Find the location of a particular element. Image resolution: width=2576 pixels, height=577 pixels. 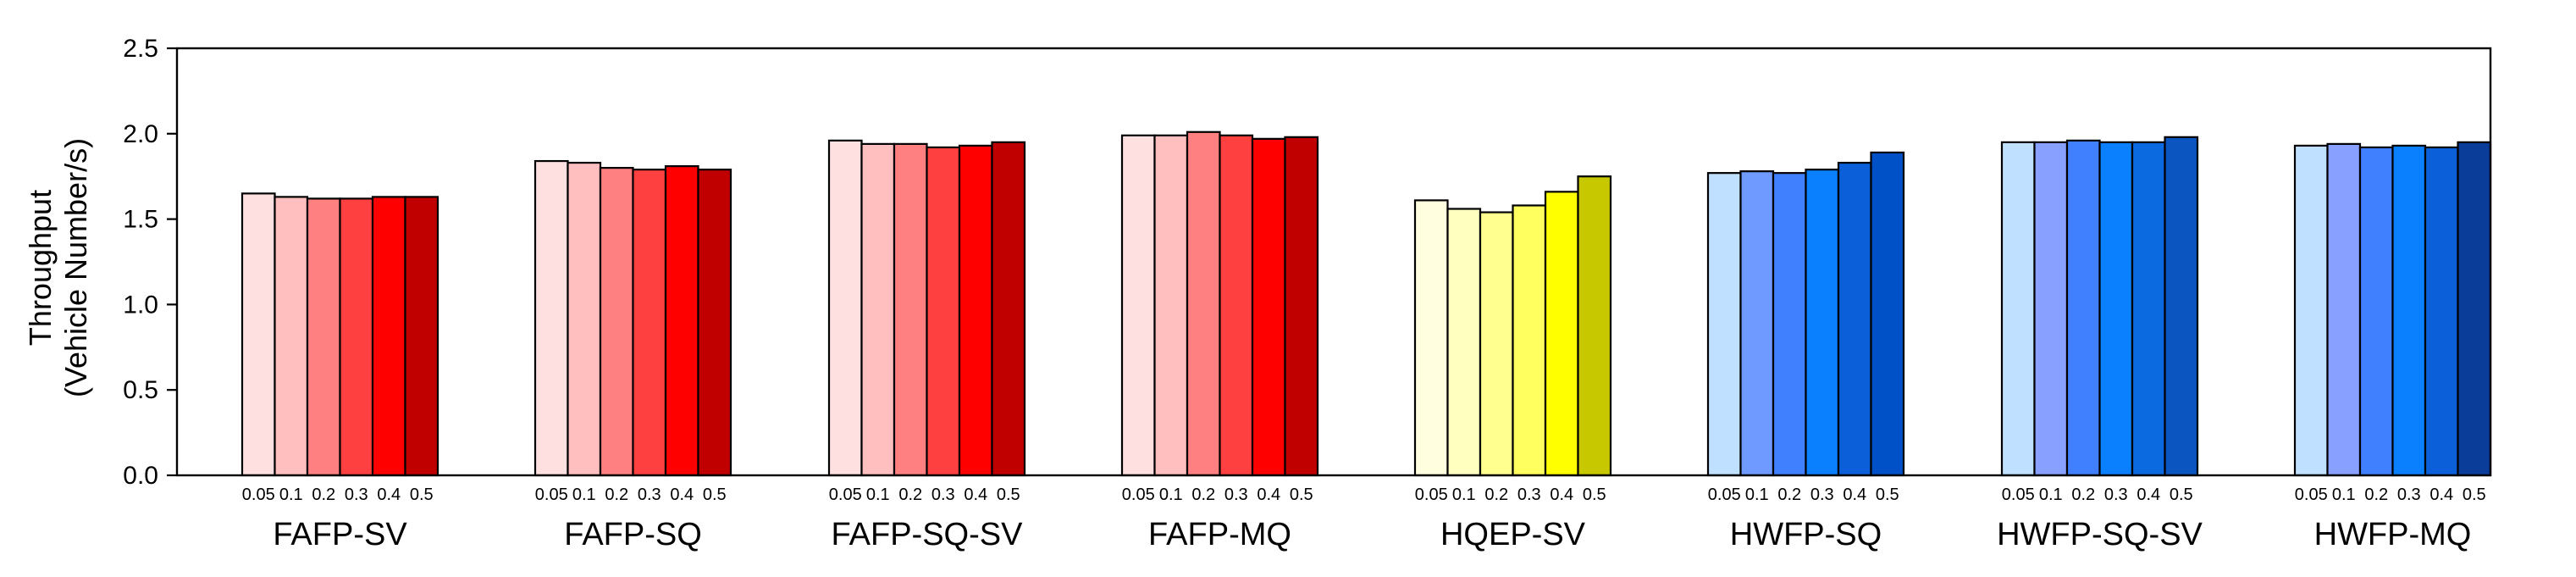

group-label: FAFP-MQ is located at coordinates (1219, 535).